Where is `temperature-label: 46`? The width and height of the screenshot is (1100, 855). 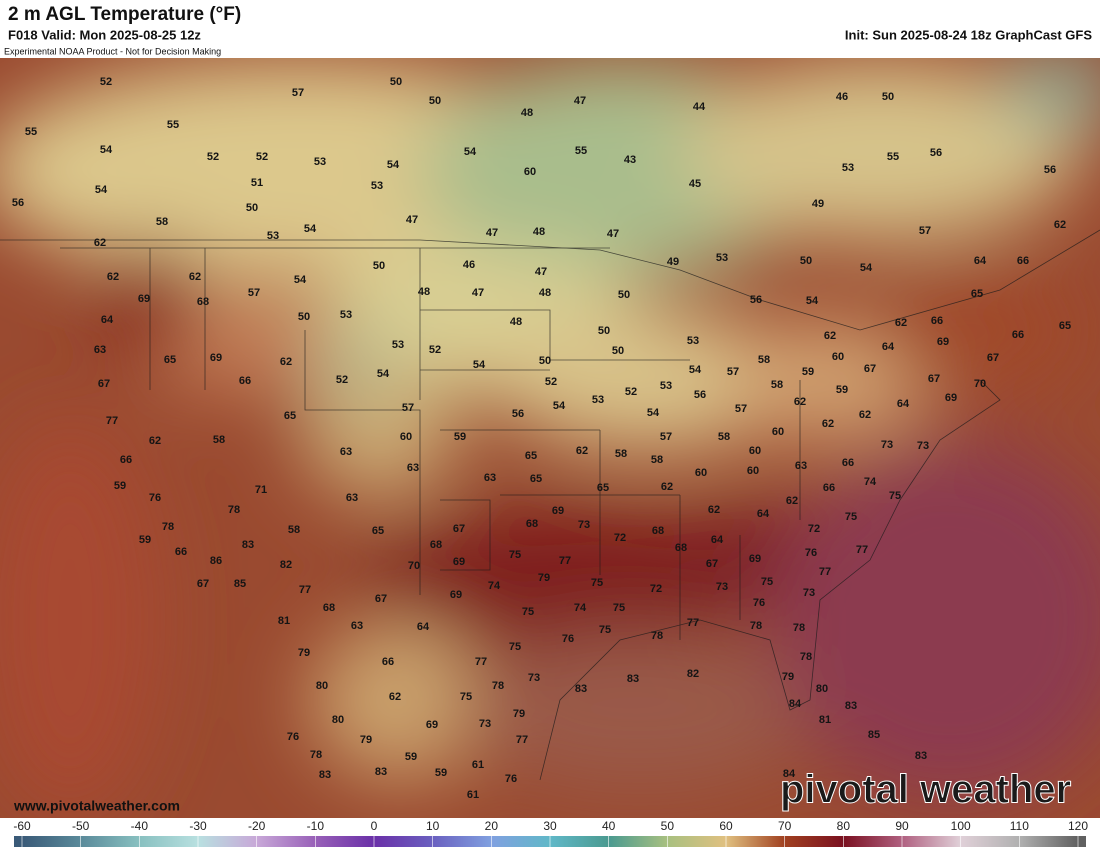
temperature-label: 46 is located at coordinates (842, 97).